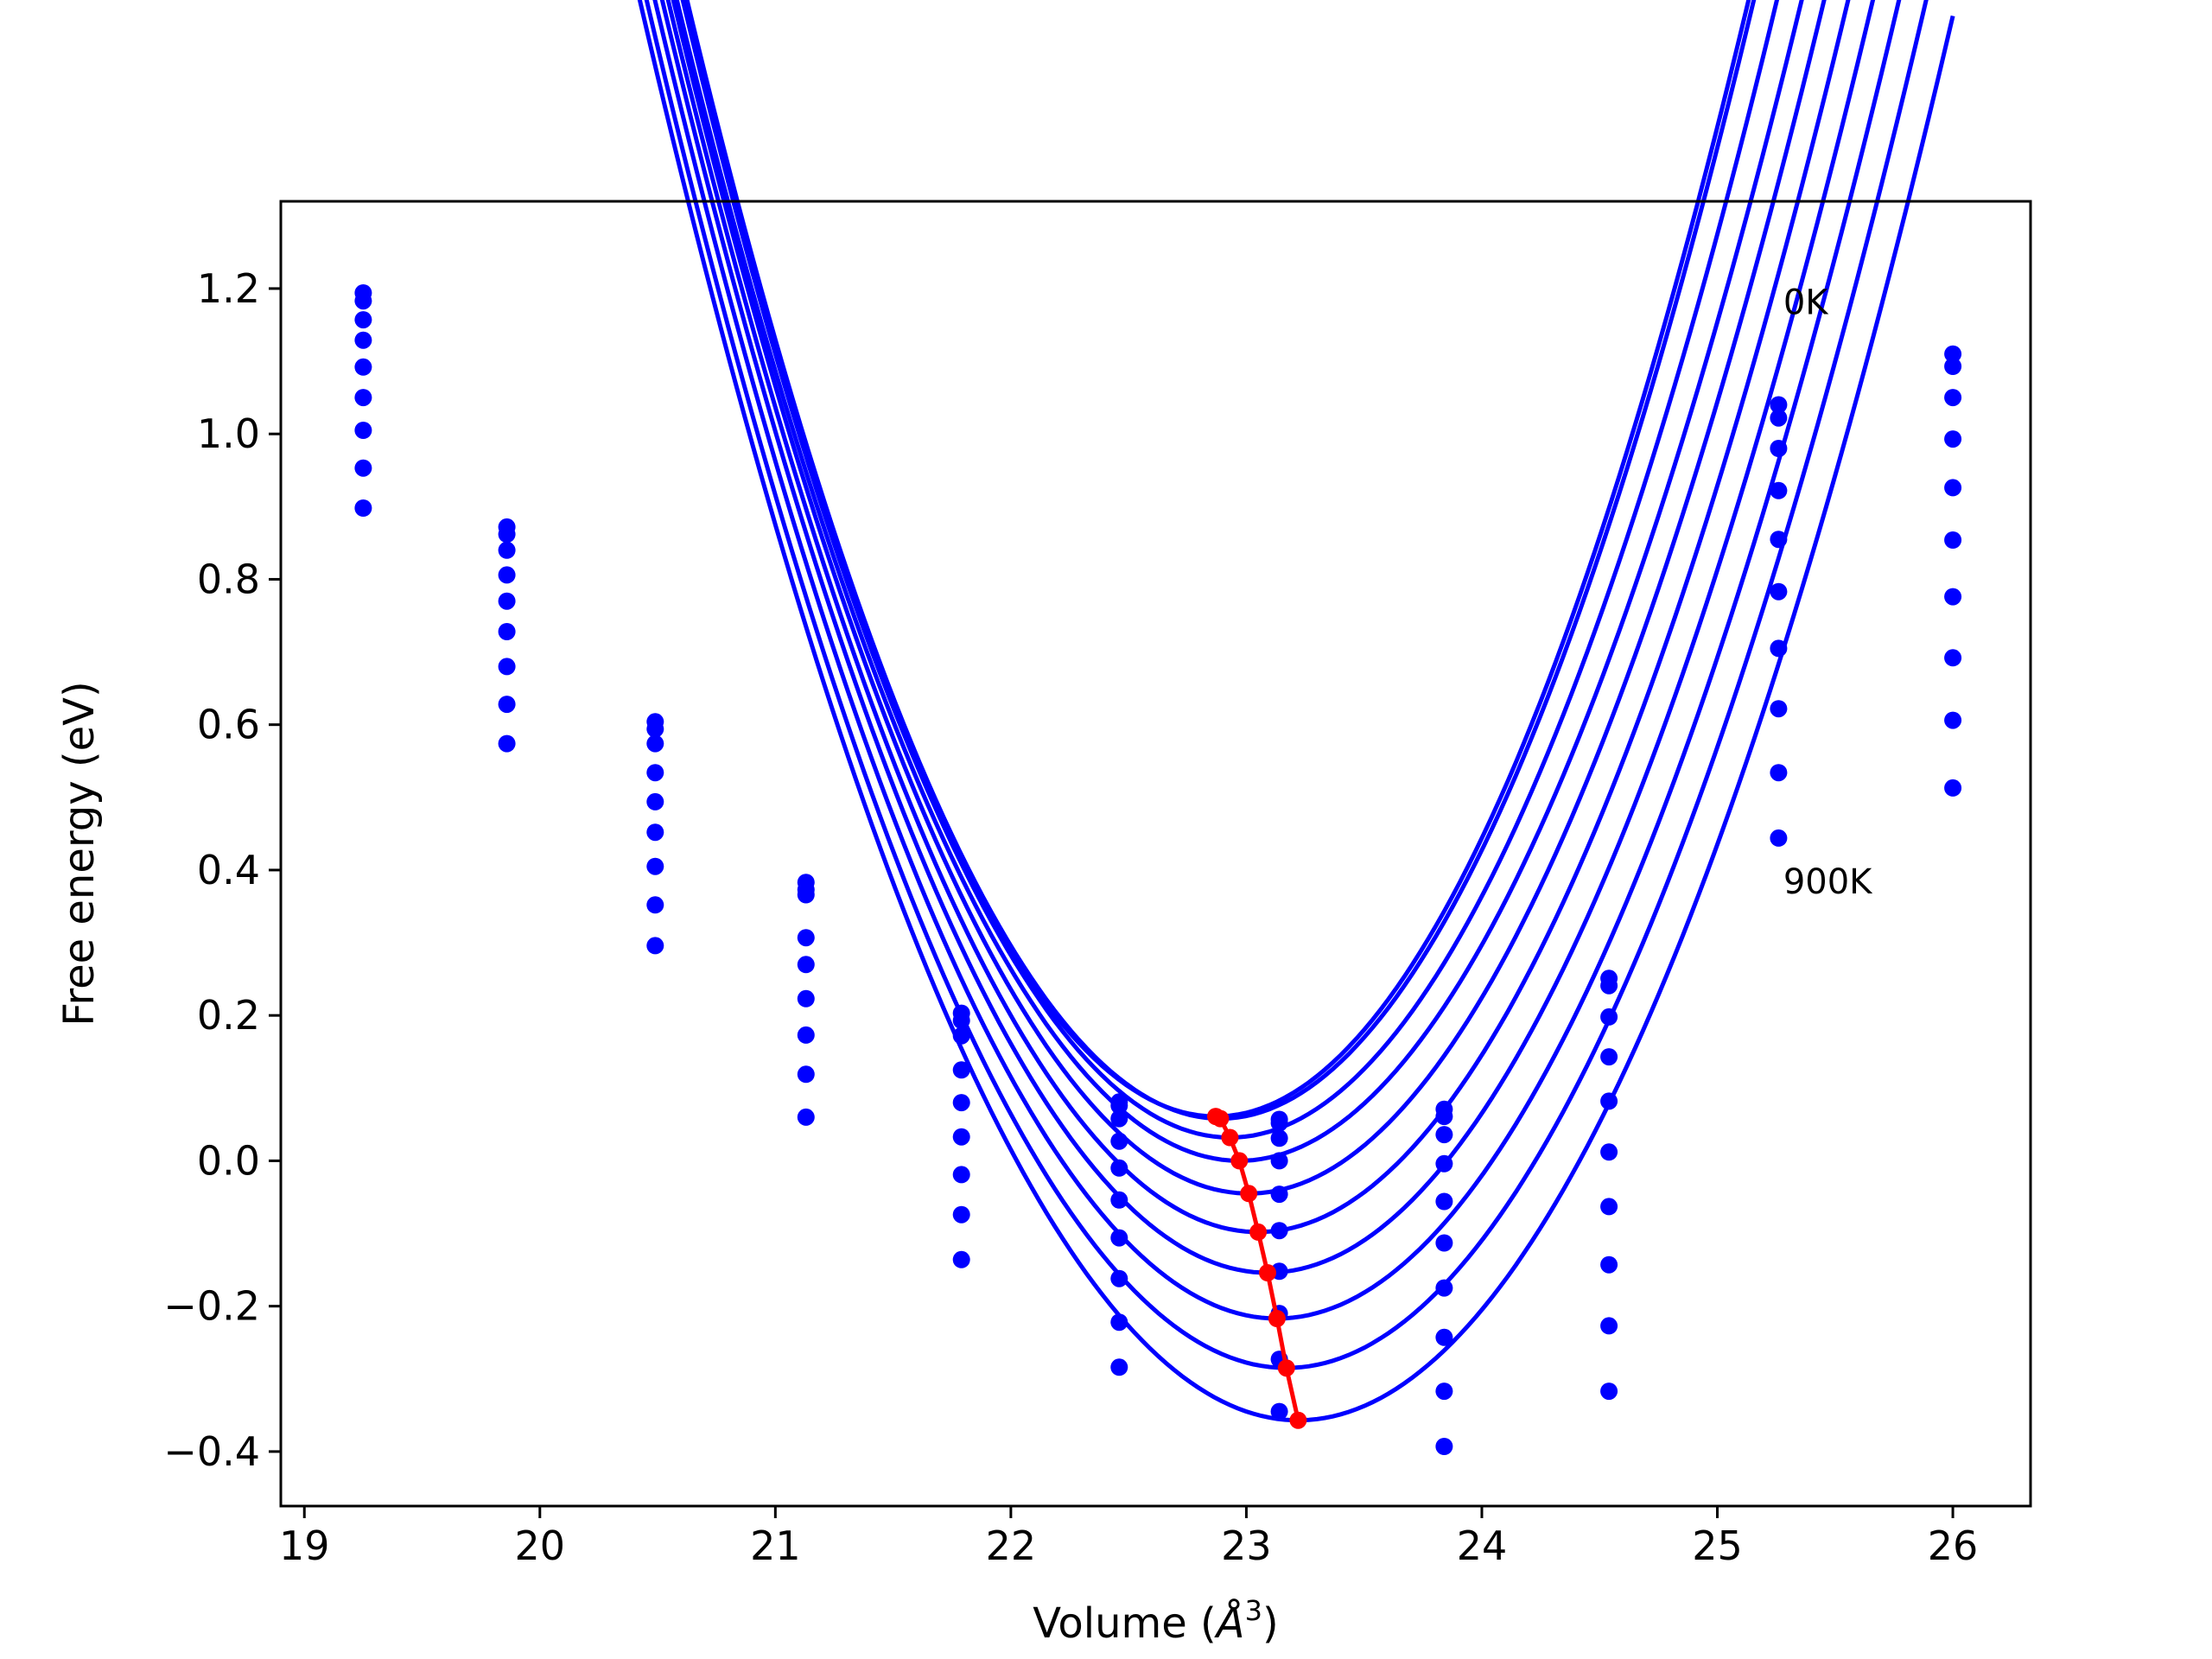  What do you see at coordinates (1257, 1268) in the screenshot?
I see `minima-curve` at bounding box center [1257, 1268].